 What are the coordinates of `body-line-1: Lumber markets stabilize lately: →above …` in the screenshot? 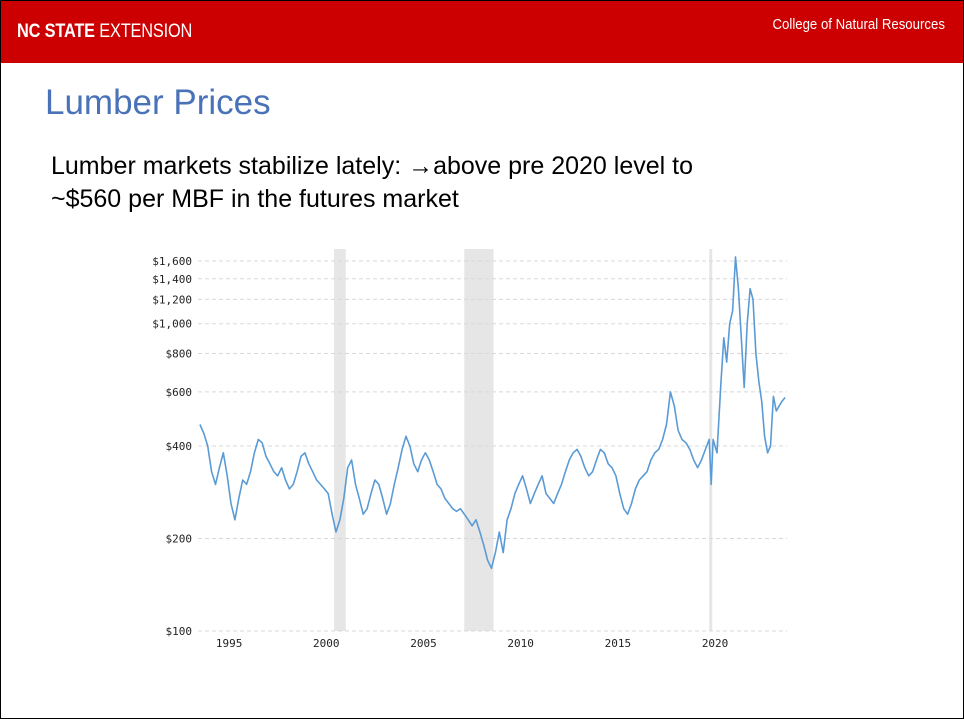 It's located at (372, 166).